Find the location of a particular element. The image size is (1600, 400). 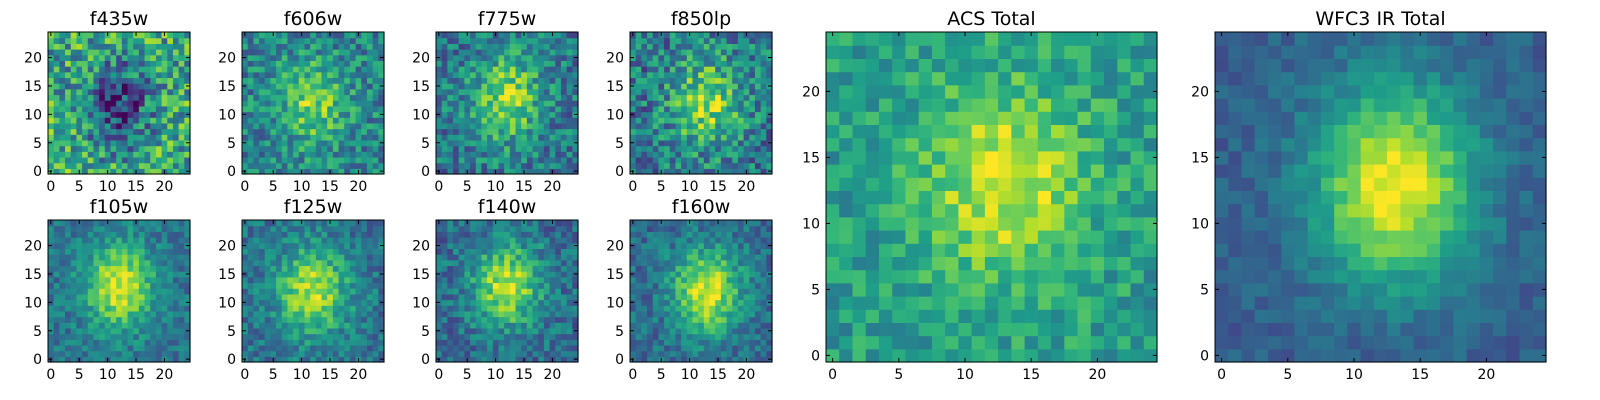

y-tick-label: 10 is located at coordinates (227, 303).